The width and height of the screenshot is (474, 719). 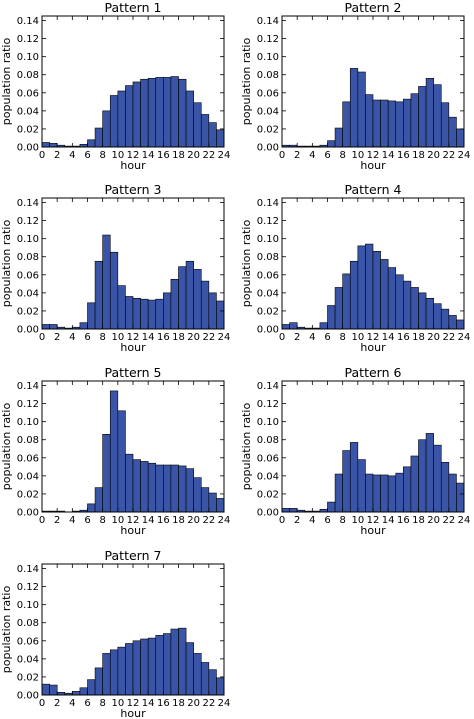 I want to click on y-tick-label: 0.02, so click(x=268, y=129).